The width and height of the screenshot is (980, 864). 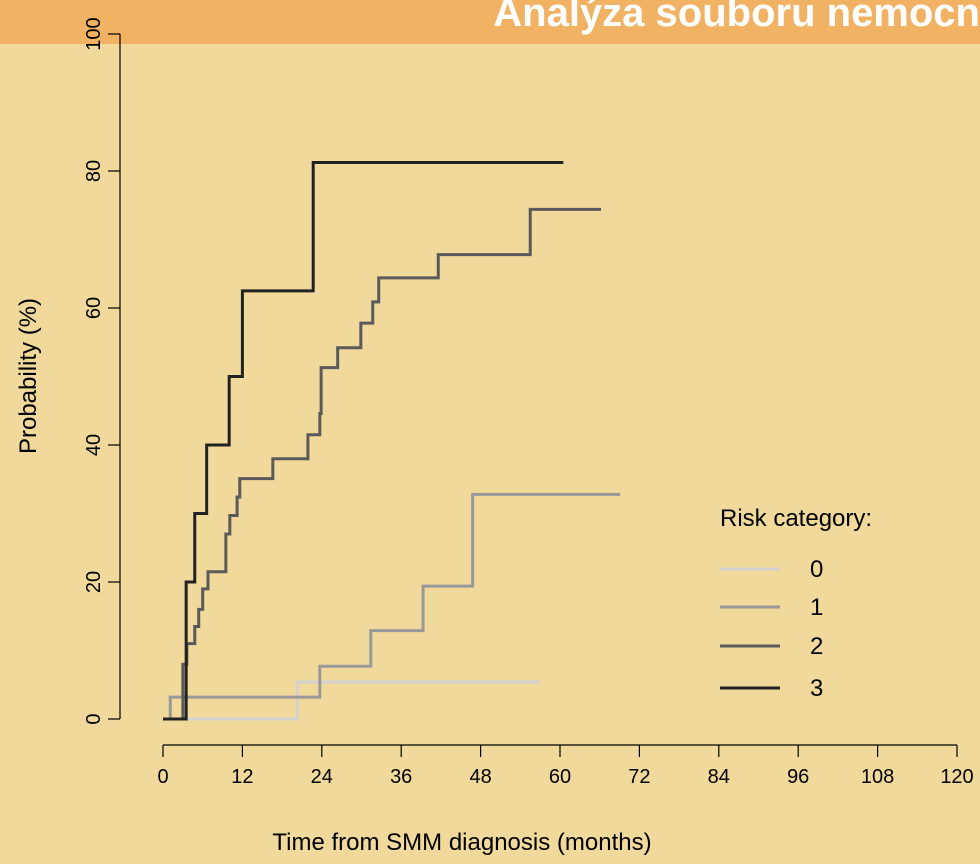 I want to click on x-tick-label: 36, so click(x=401, y=777).